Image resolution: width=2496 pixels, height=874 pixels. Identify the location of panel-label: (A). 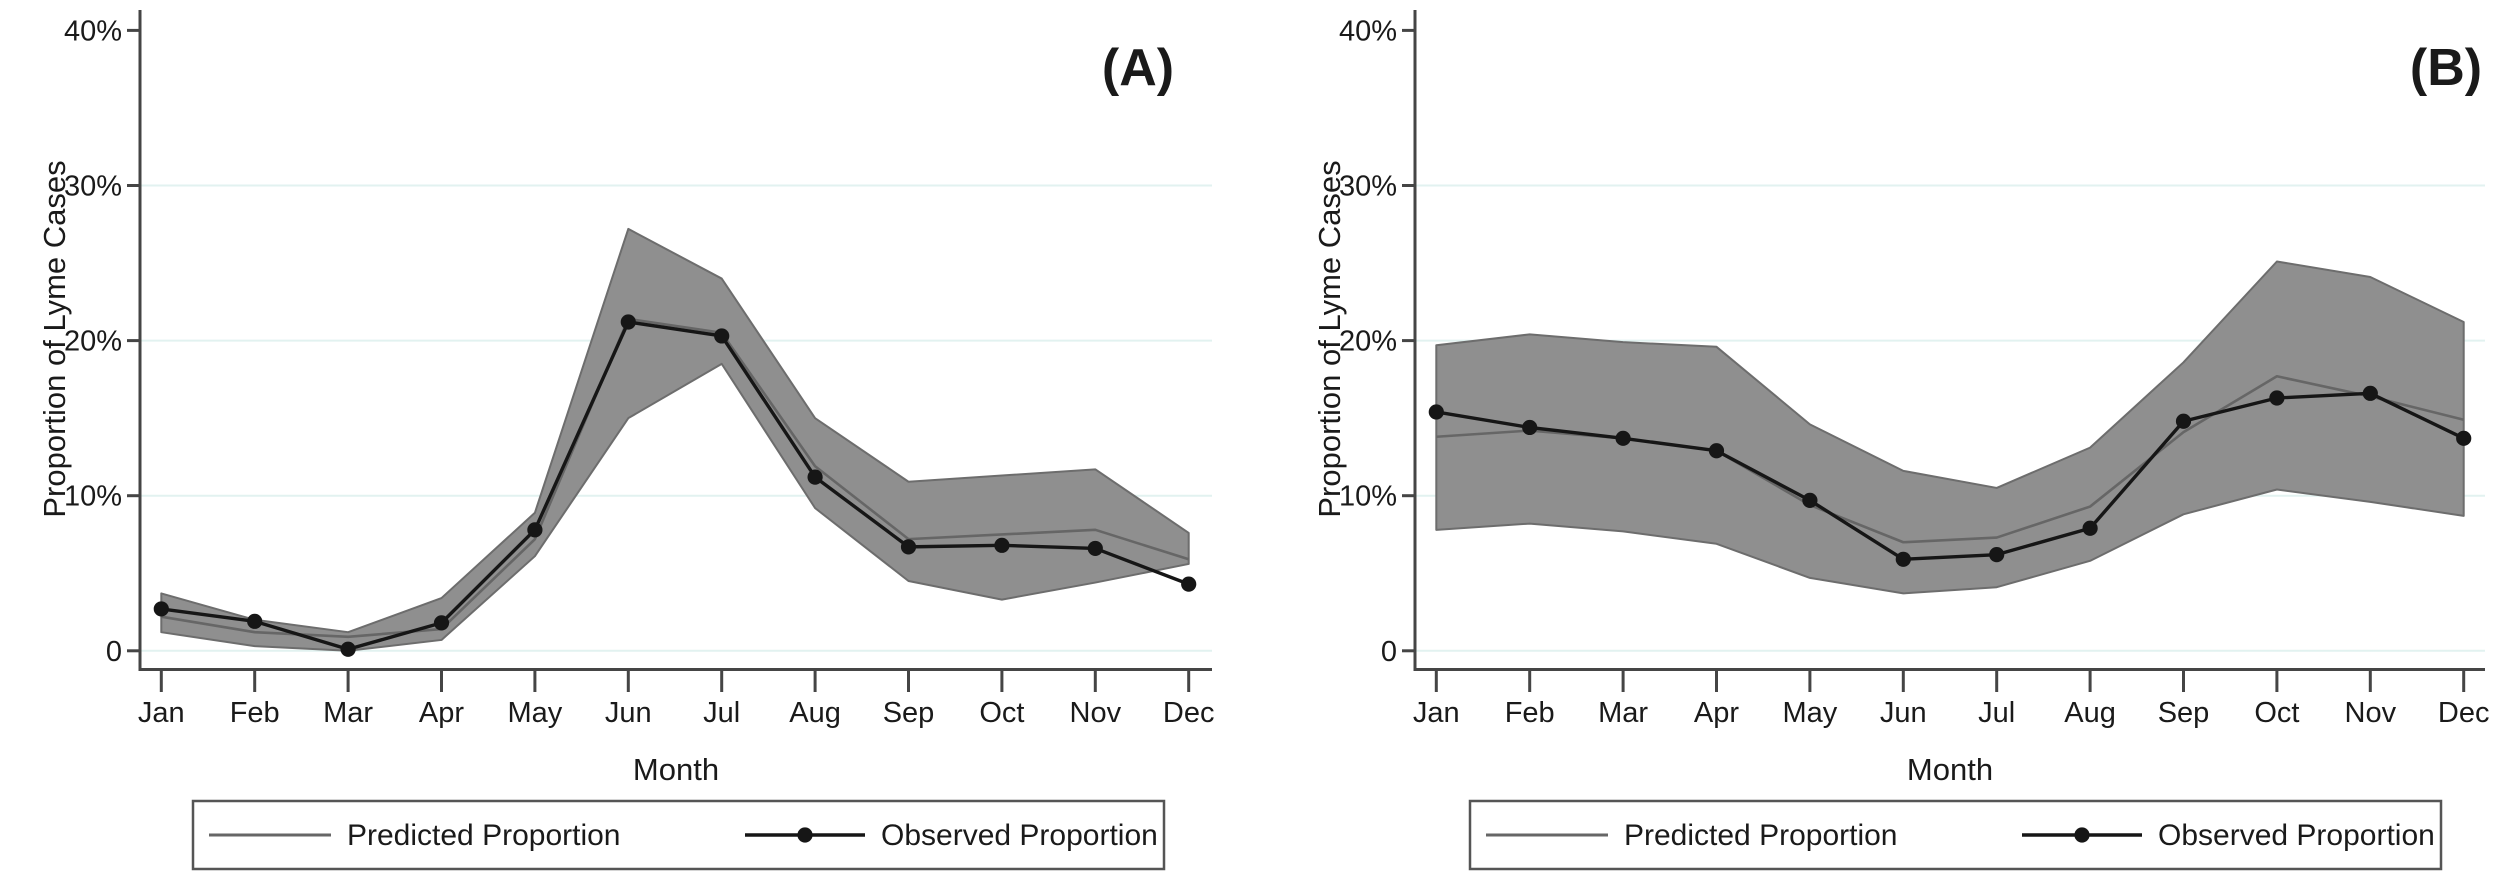
(1138, 68).